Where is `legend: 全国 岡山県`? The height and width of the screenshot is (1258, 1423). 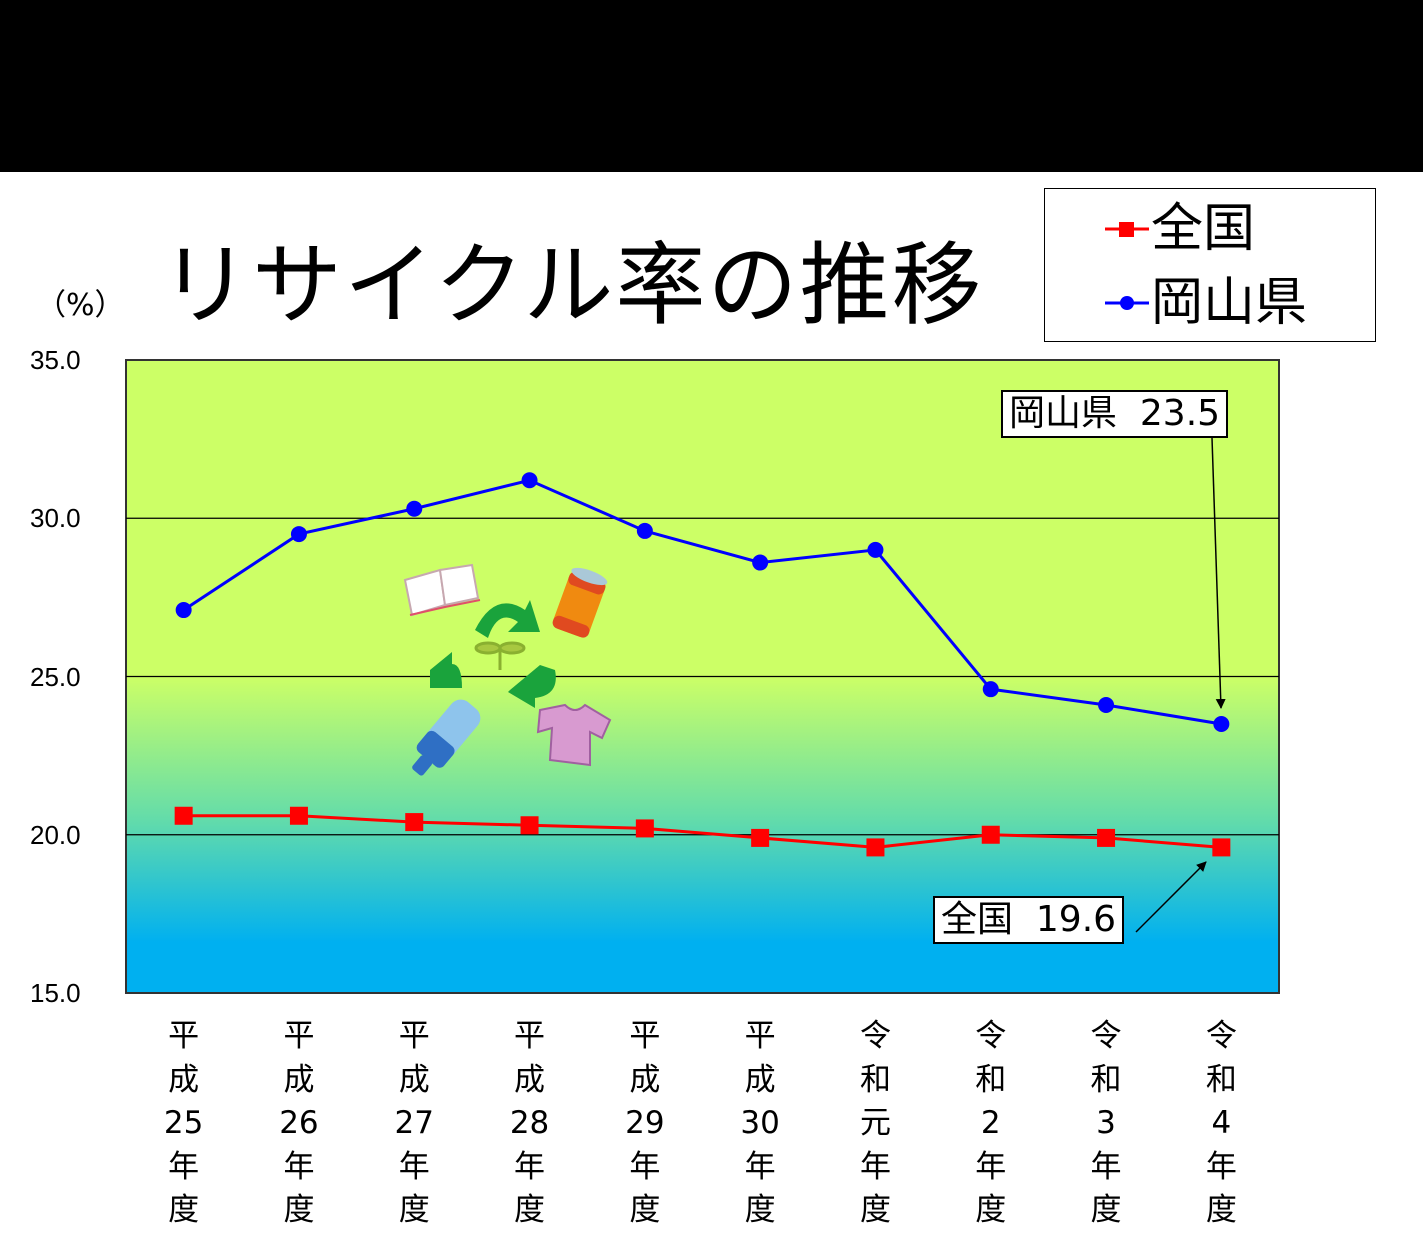
legend: 全国 岡山県 is located at coordinates (1210, 265).